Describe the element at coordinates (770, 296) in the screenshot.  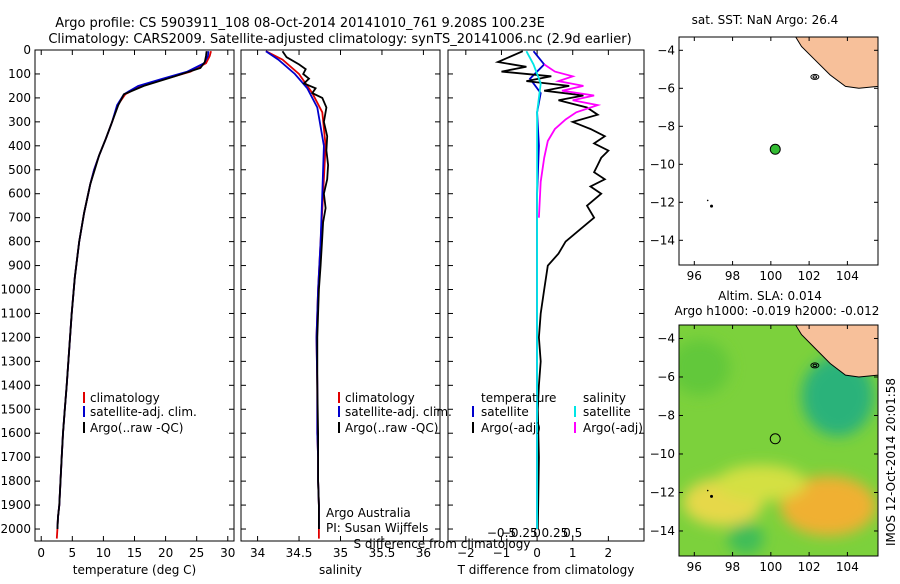
I see `sla-map-title: Altim. SLA: 0.014` at that location.